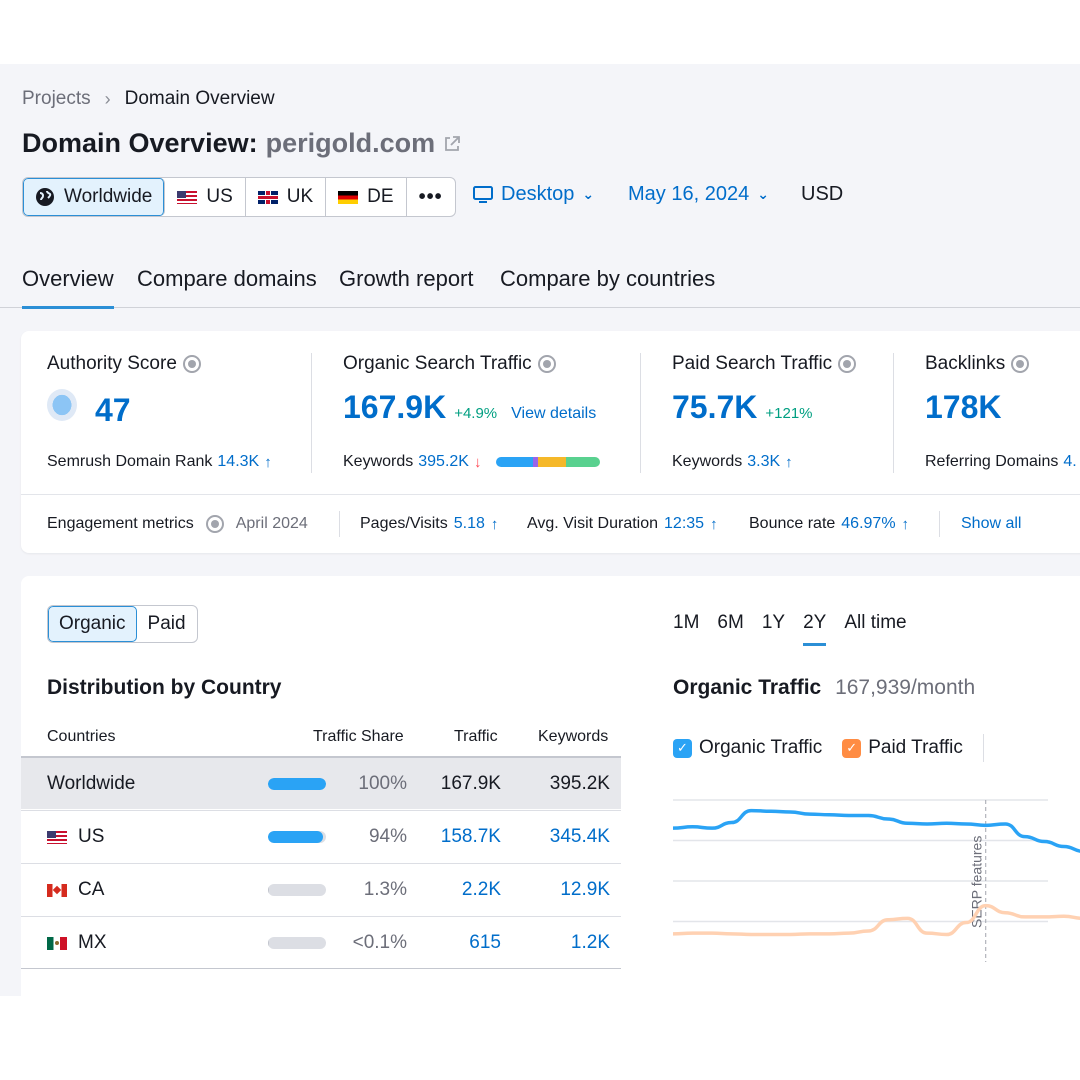 The height and width of the screenshot is (1080, 1080). Describe the element at coordinates (404, 523) in the screenshot. I see `pages-per-visit-label: Pages/Visits` at that location.